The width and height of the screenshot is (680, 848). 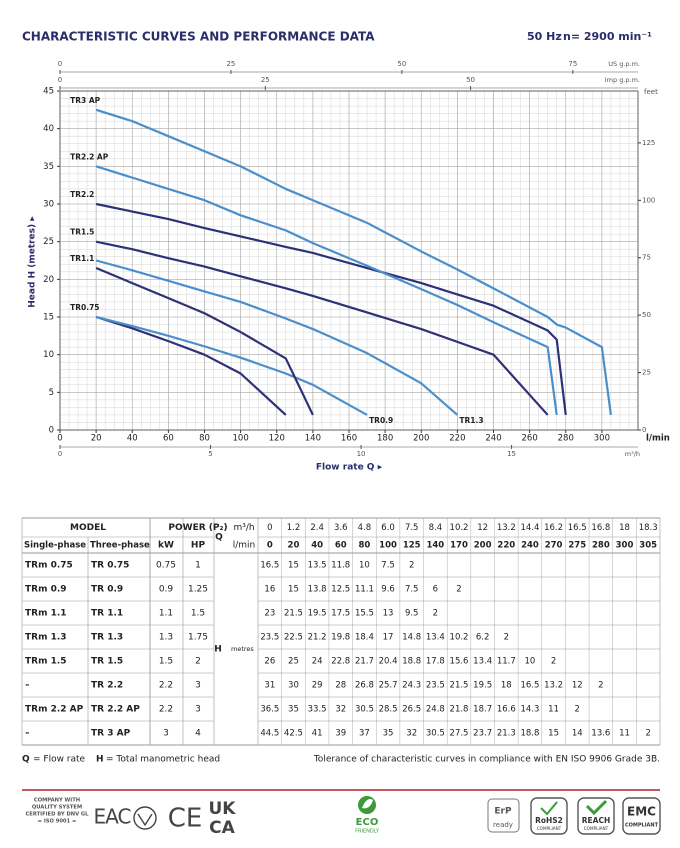 I want to click on td: 14.4, so click(x=529, y=528).